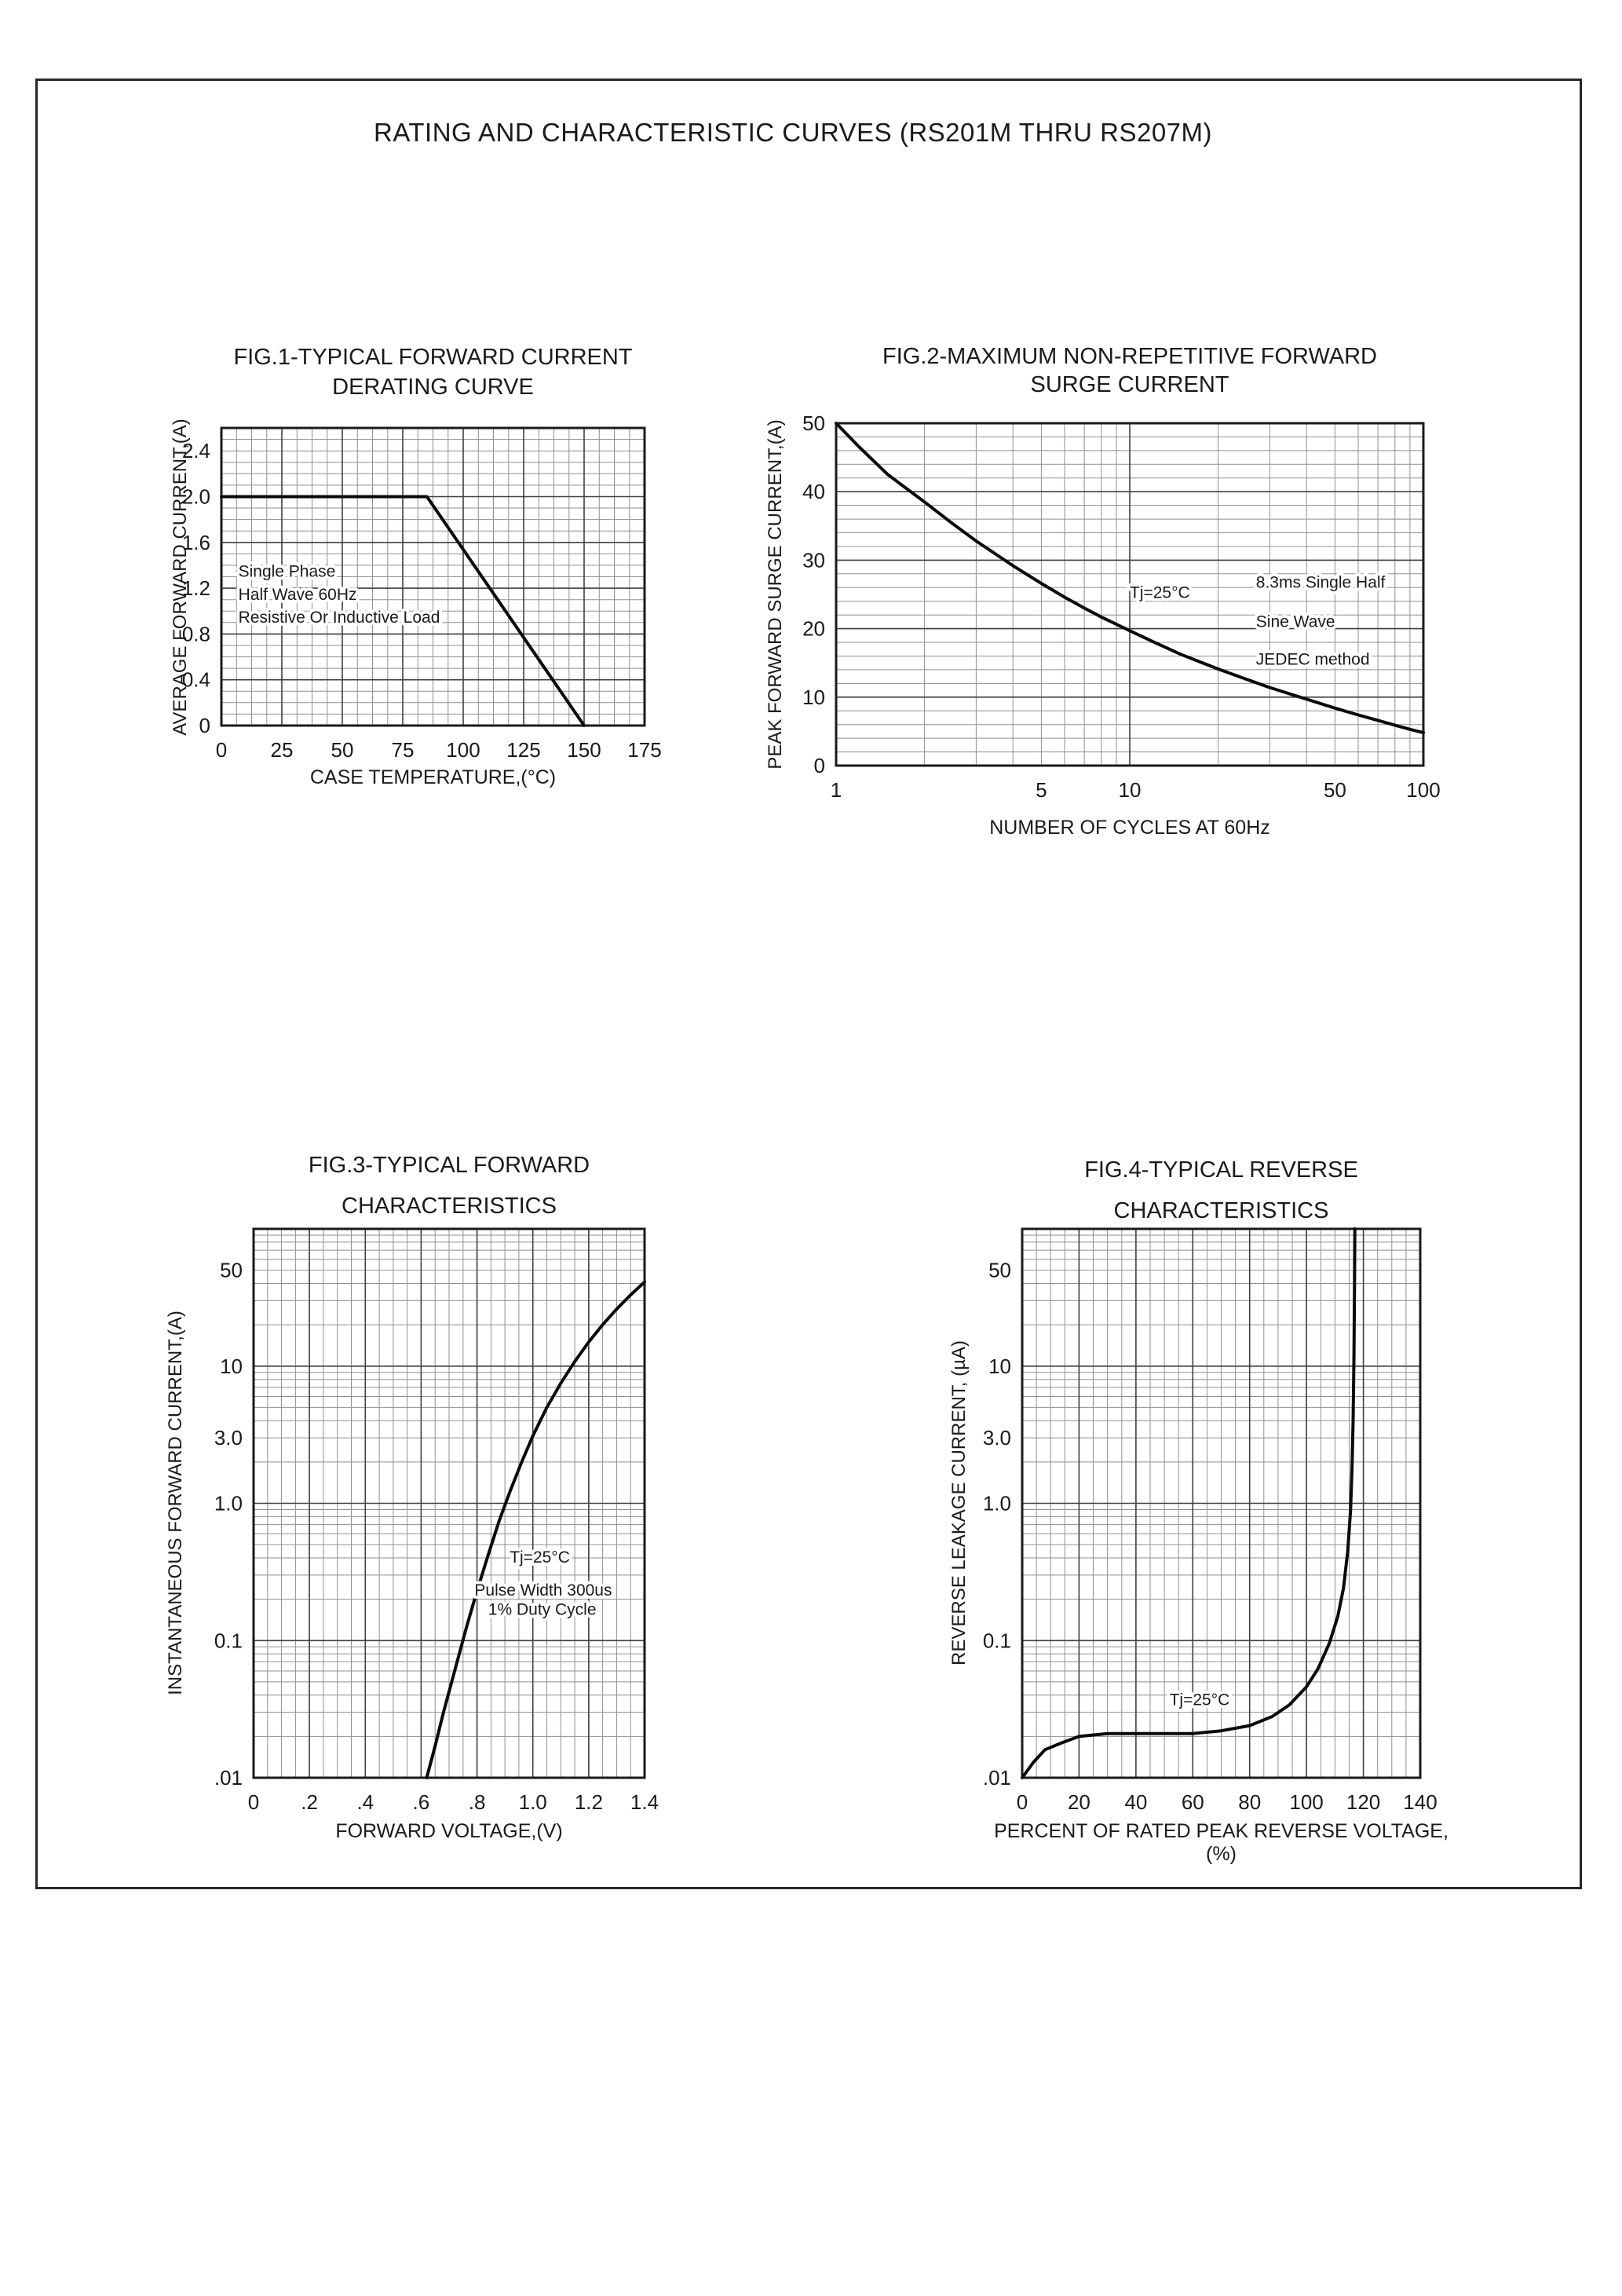 The image size is (1622, 2296). I want to click on y-tick-label: 2.4, so click(196, 451).